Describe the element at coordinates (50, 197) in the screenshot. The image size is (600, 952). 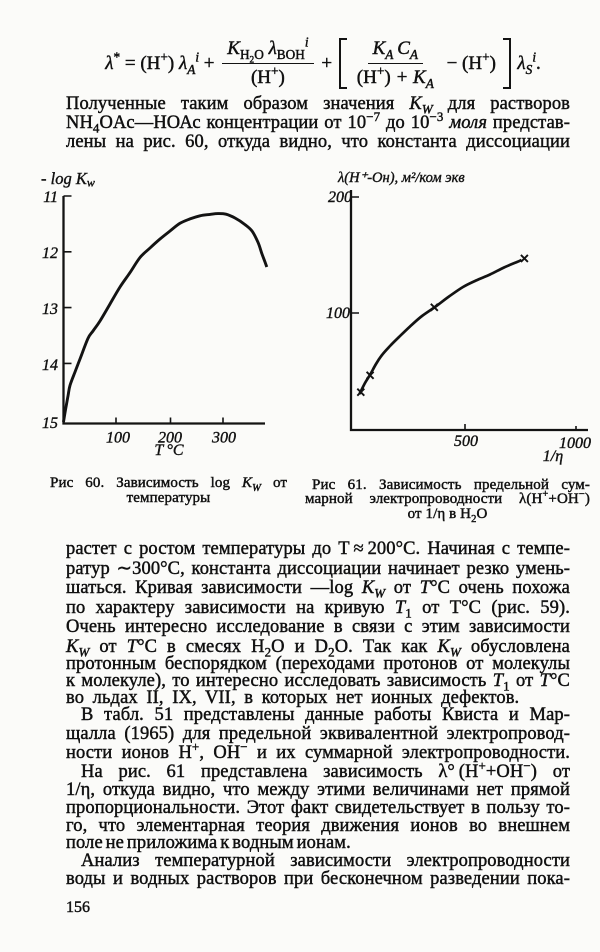
I see `svg-text: 11` at that location.